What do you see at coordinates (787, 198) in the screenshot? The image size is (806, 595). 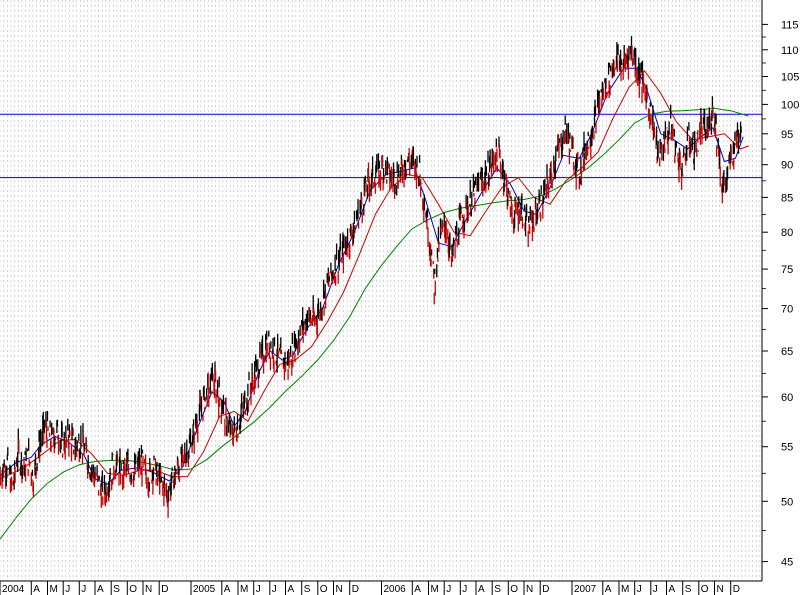 I see `y-tick-label: 85` at bounding box center [787, 198].